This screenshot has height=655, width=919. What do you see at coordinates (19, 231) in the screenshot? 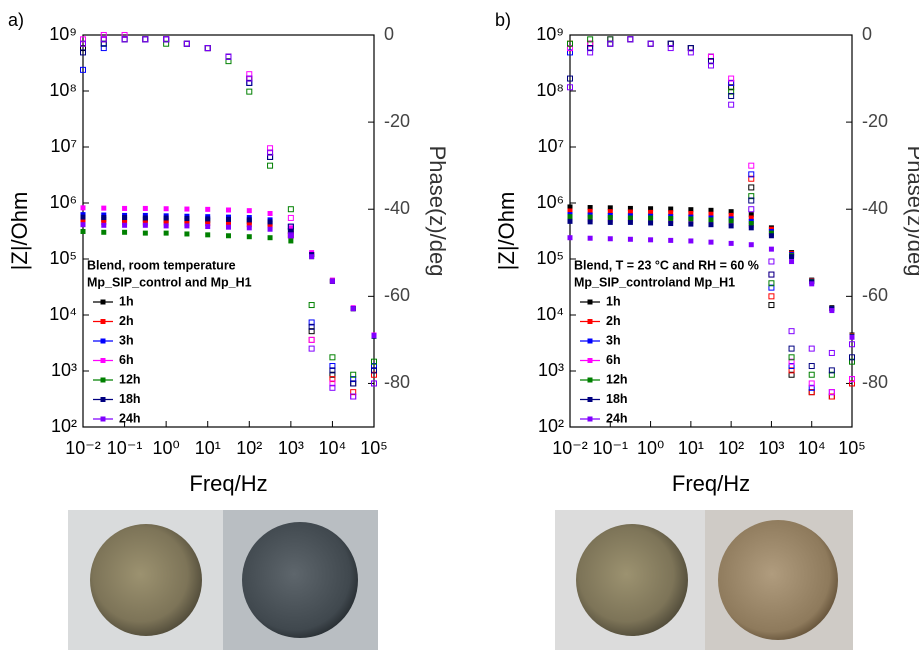
I see `y-axis-label: |Z|/Ohm` at bounding box center [19, 231].